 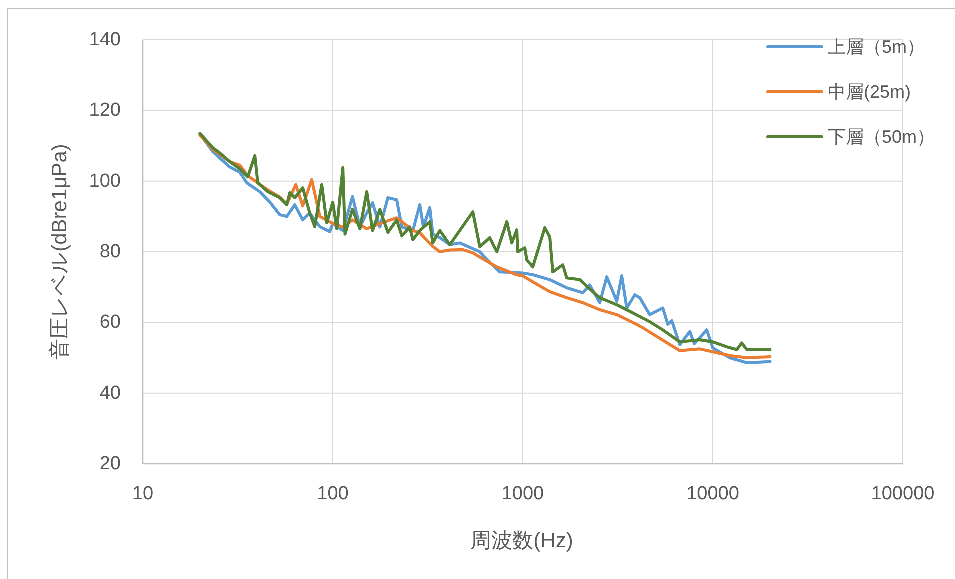 What do you see at coordinates (105, 111) in the screenshot?
I see `y-tick-label: 120` at bounding box center [105, 111].